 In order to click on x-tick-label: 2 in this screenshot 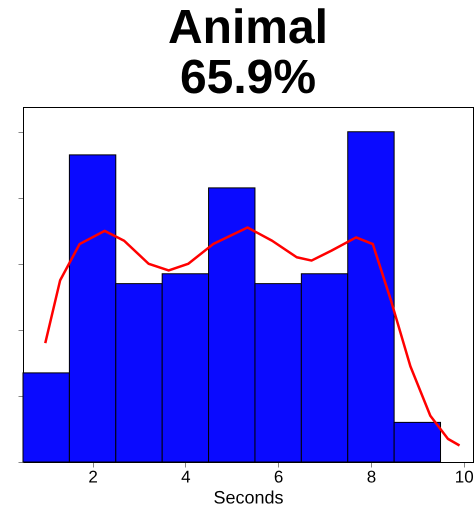, I will do `click(93, 477)`.